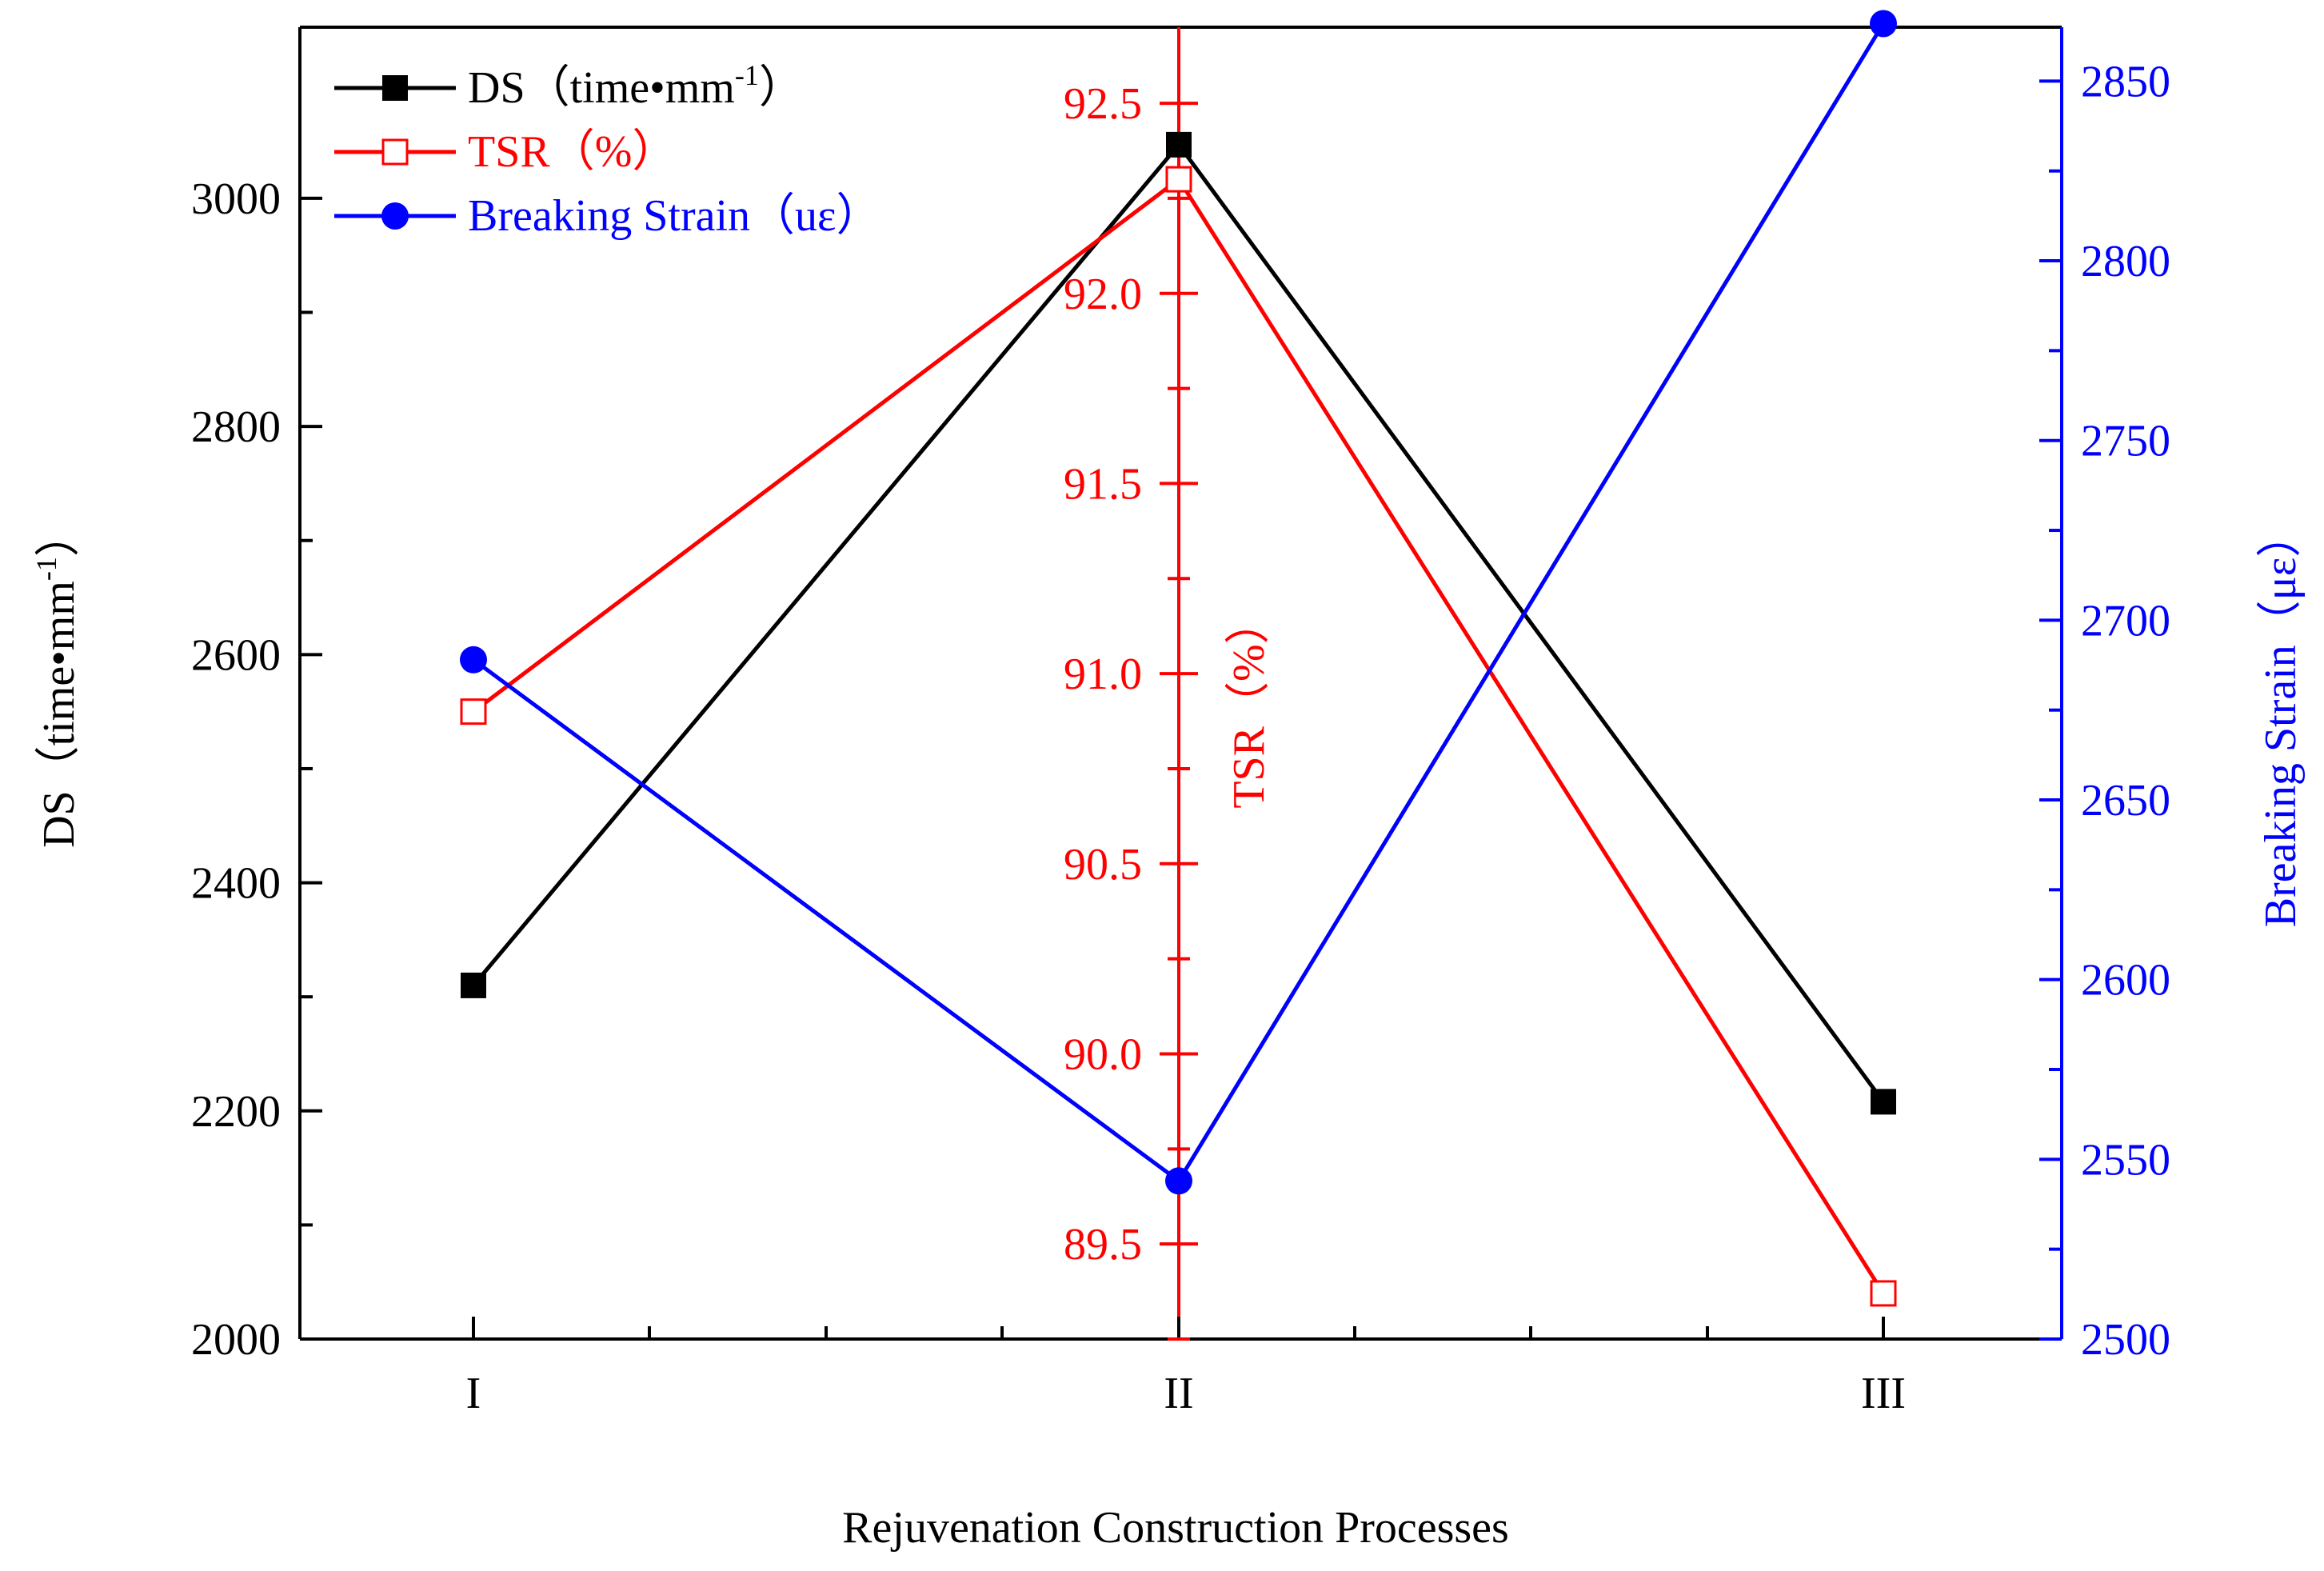 This screenshot has height=1571, width=2324. What do you see at coordinates (1175, 1528) in the screenshot?
I see `x-axis-title: Rejuvenation Construction Processes` at bounding box center [1175, 1528].